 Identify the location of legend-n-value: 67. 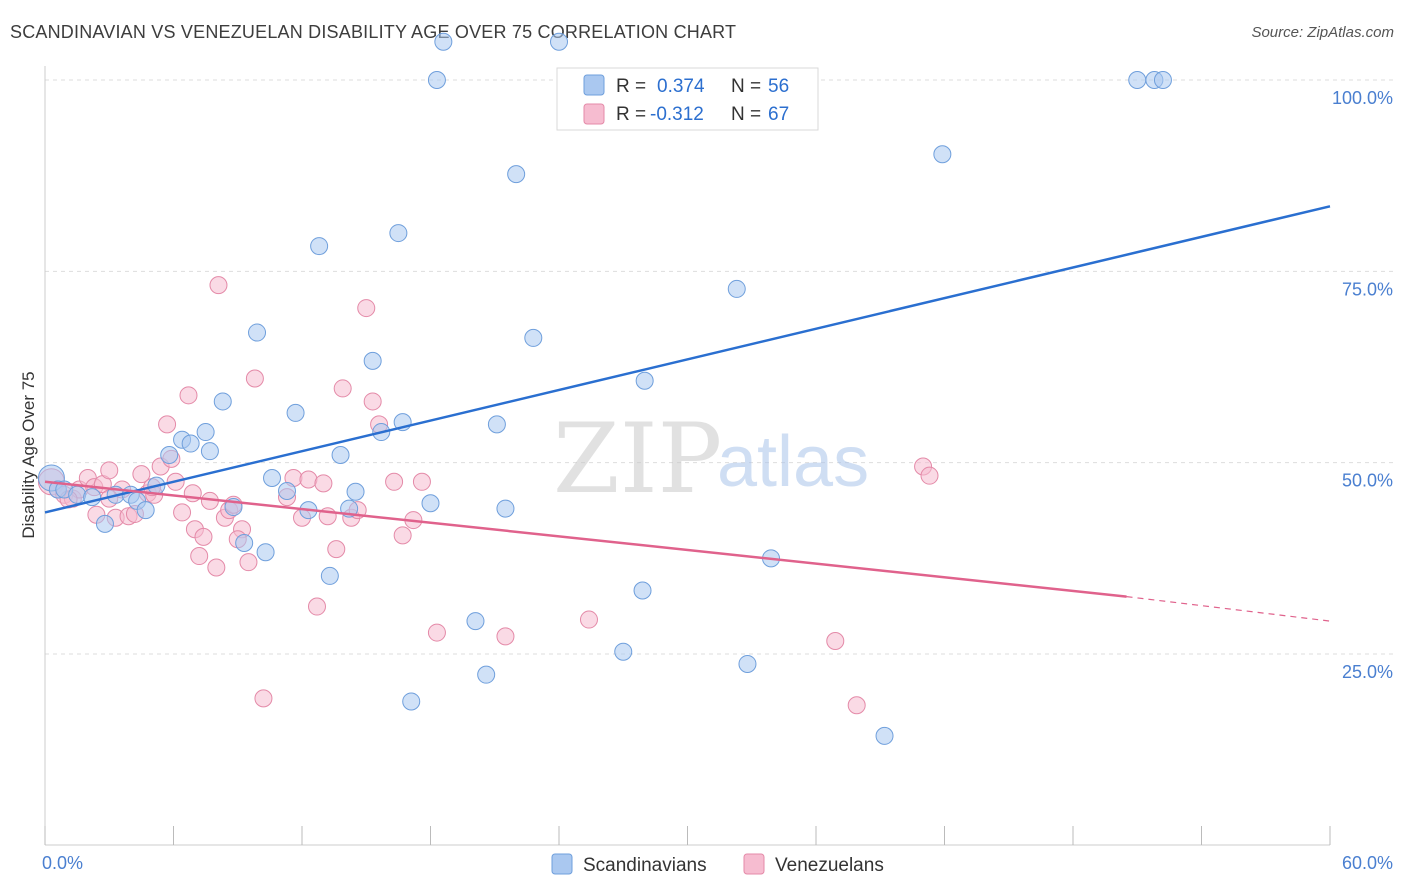
(778, 114).